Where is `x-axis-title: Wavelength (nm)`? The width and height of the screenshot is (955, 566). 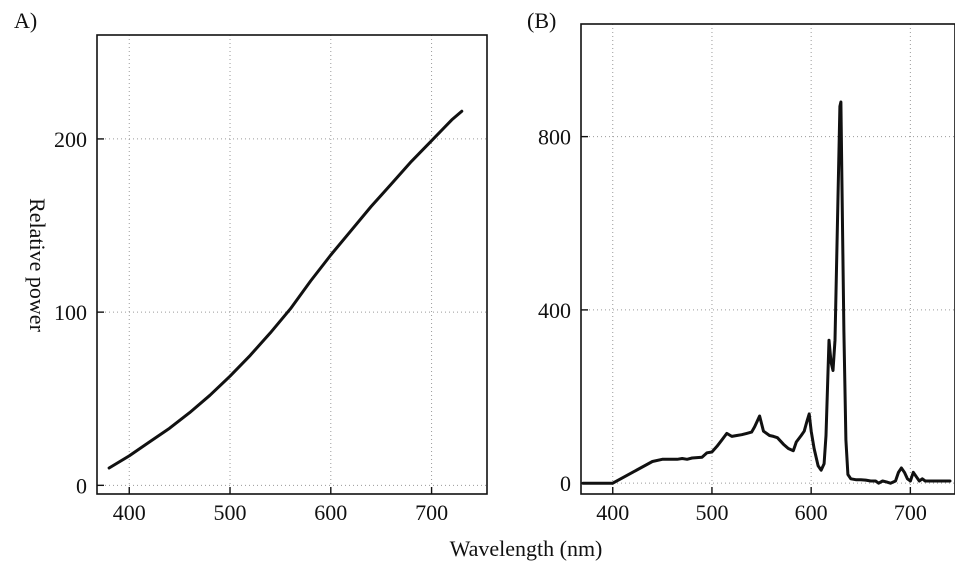 x-axis-title: Wavelength (nm) is located at coordinates (526, 548).